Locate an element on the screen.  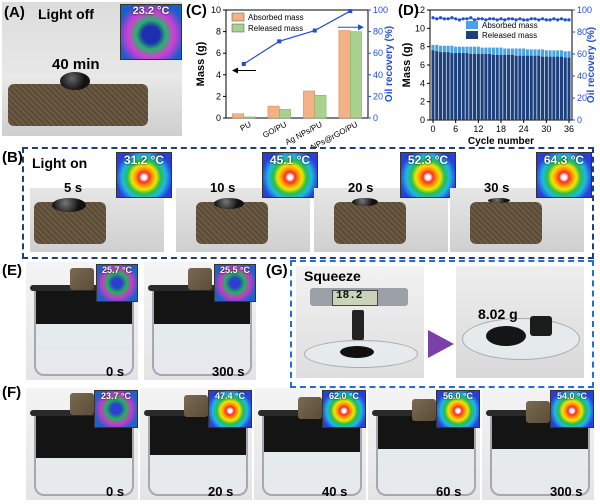
y2-tick-label: 100 is located at coordinates (584, 10).